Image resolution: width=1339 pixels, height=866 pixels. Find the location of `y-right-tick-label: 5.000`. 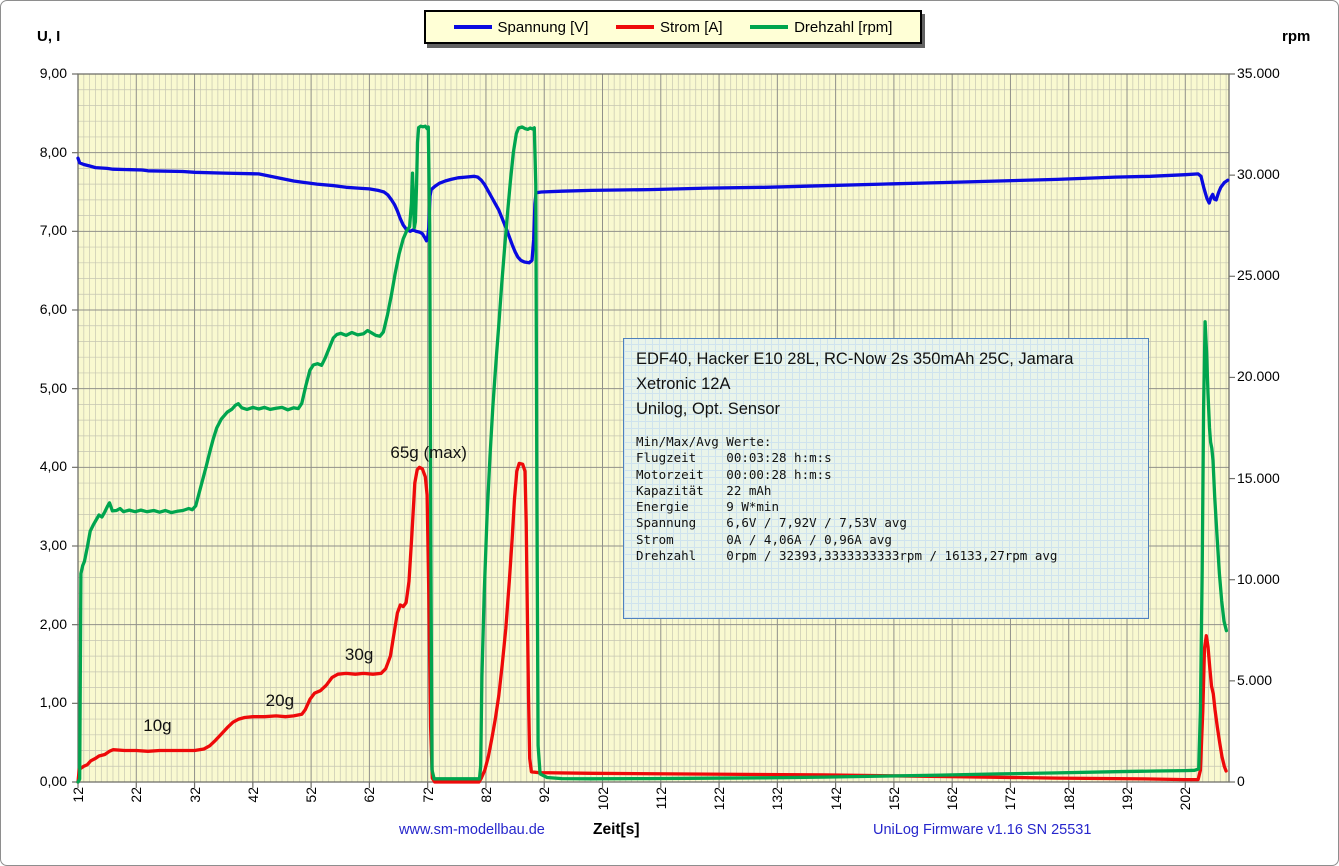

y-right-tick-label: 5.000 is located at coordinates (1255, 679).